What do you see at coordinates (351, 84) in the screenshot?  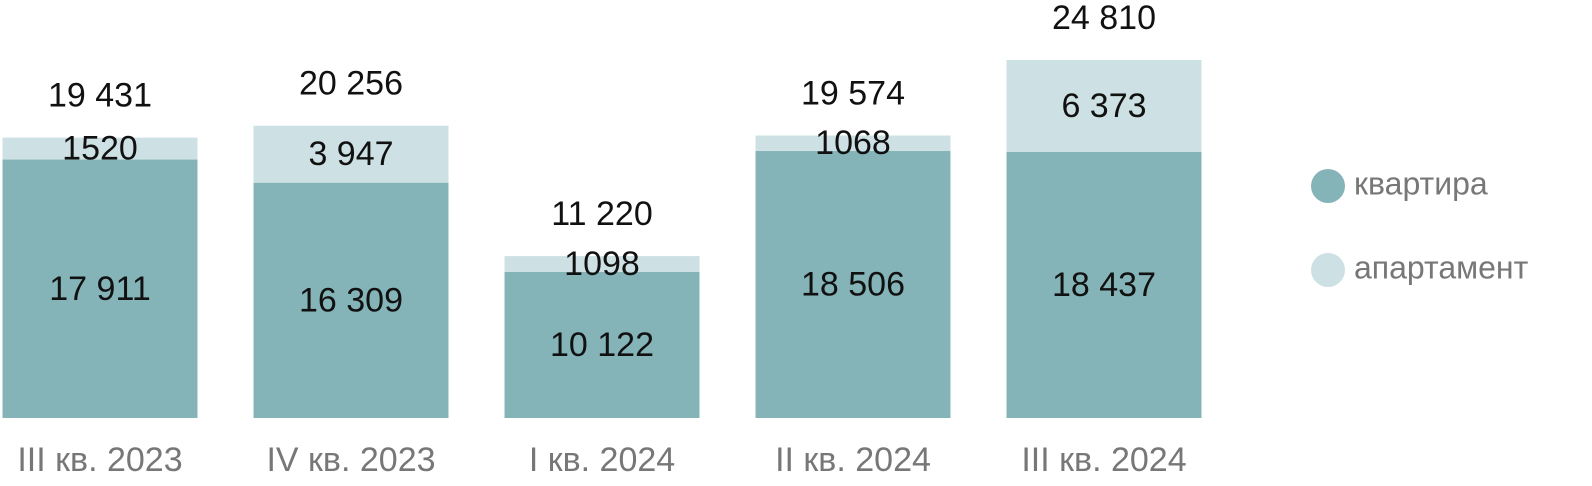 I see `total-label: 20 256` at bounding box center [351, 84].